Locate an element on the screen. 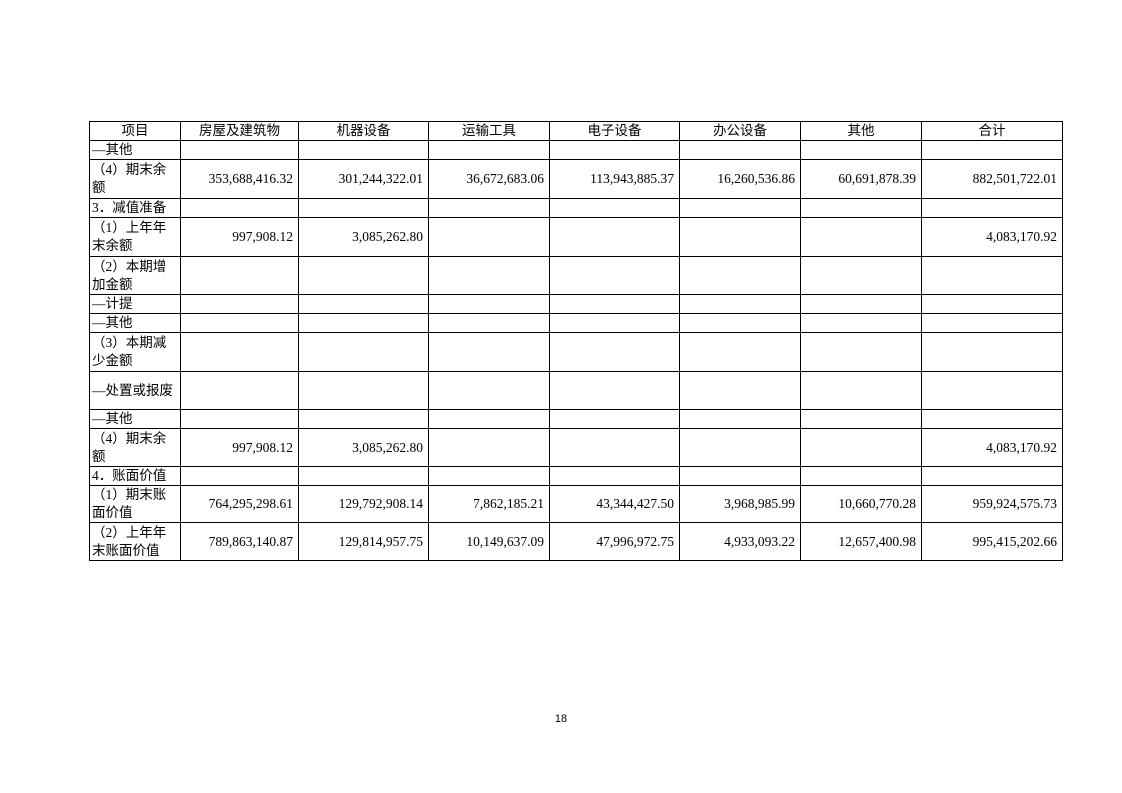  table-cell: 47,996,972.75 is located at coordinates (614, 541).